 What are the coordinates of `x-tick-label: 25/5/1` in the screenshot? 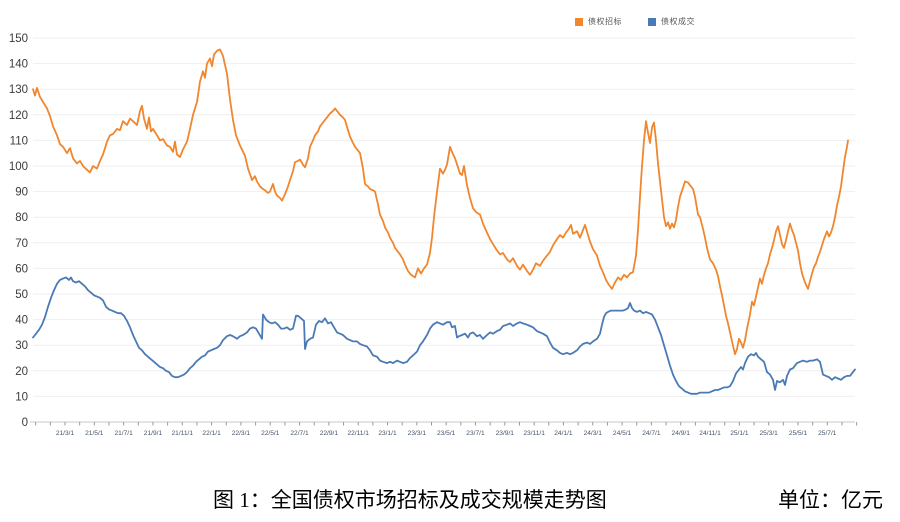 It's located at (798, 433).